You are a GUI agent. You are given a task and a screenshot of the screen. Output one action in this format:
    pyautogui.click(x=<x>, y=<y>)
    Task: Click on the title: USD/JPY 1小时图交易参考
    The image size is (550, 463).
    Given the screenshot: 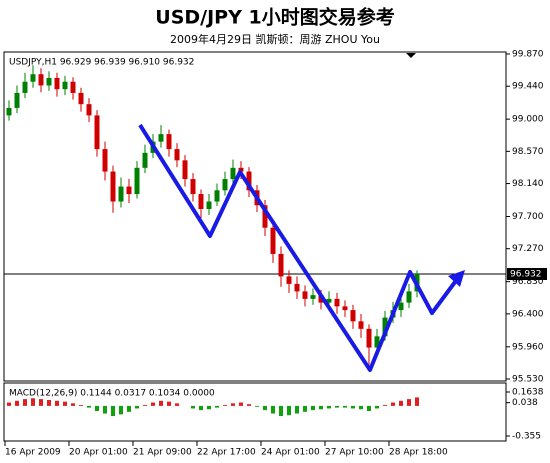 What is the action you would take?
    pyautogui.click(x=274, y=17)
    